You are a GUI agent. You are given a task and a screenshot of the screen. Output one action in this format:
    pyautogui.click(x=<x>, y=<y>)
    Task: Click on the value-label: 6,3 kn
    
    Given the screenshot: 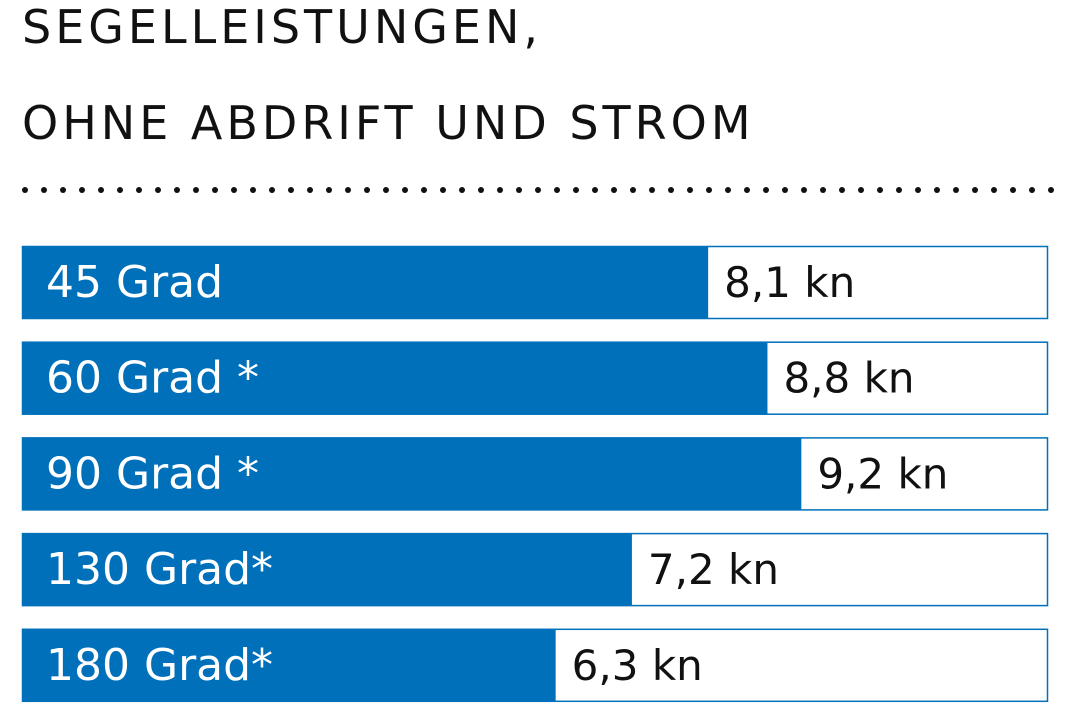 What is the action you would take?
    pyautogui.click(x=637, y=665)
    